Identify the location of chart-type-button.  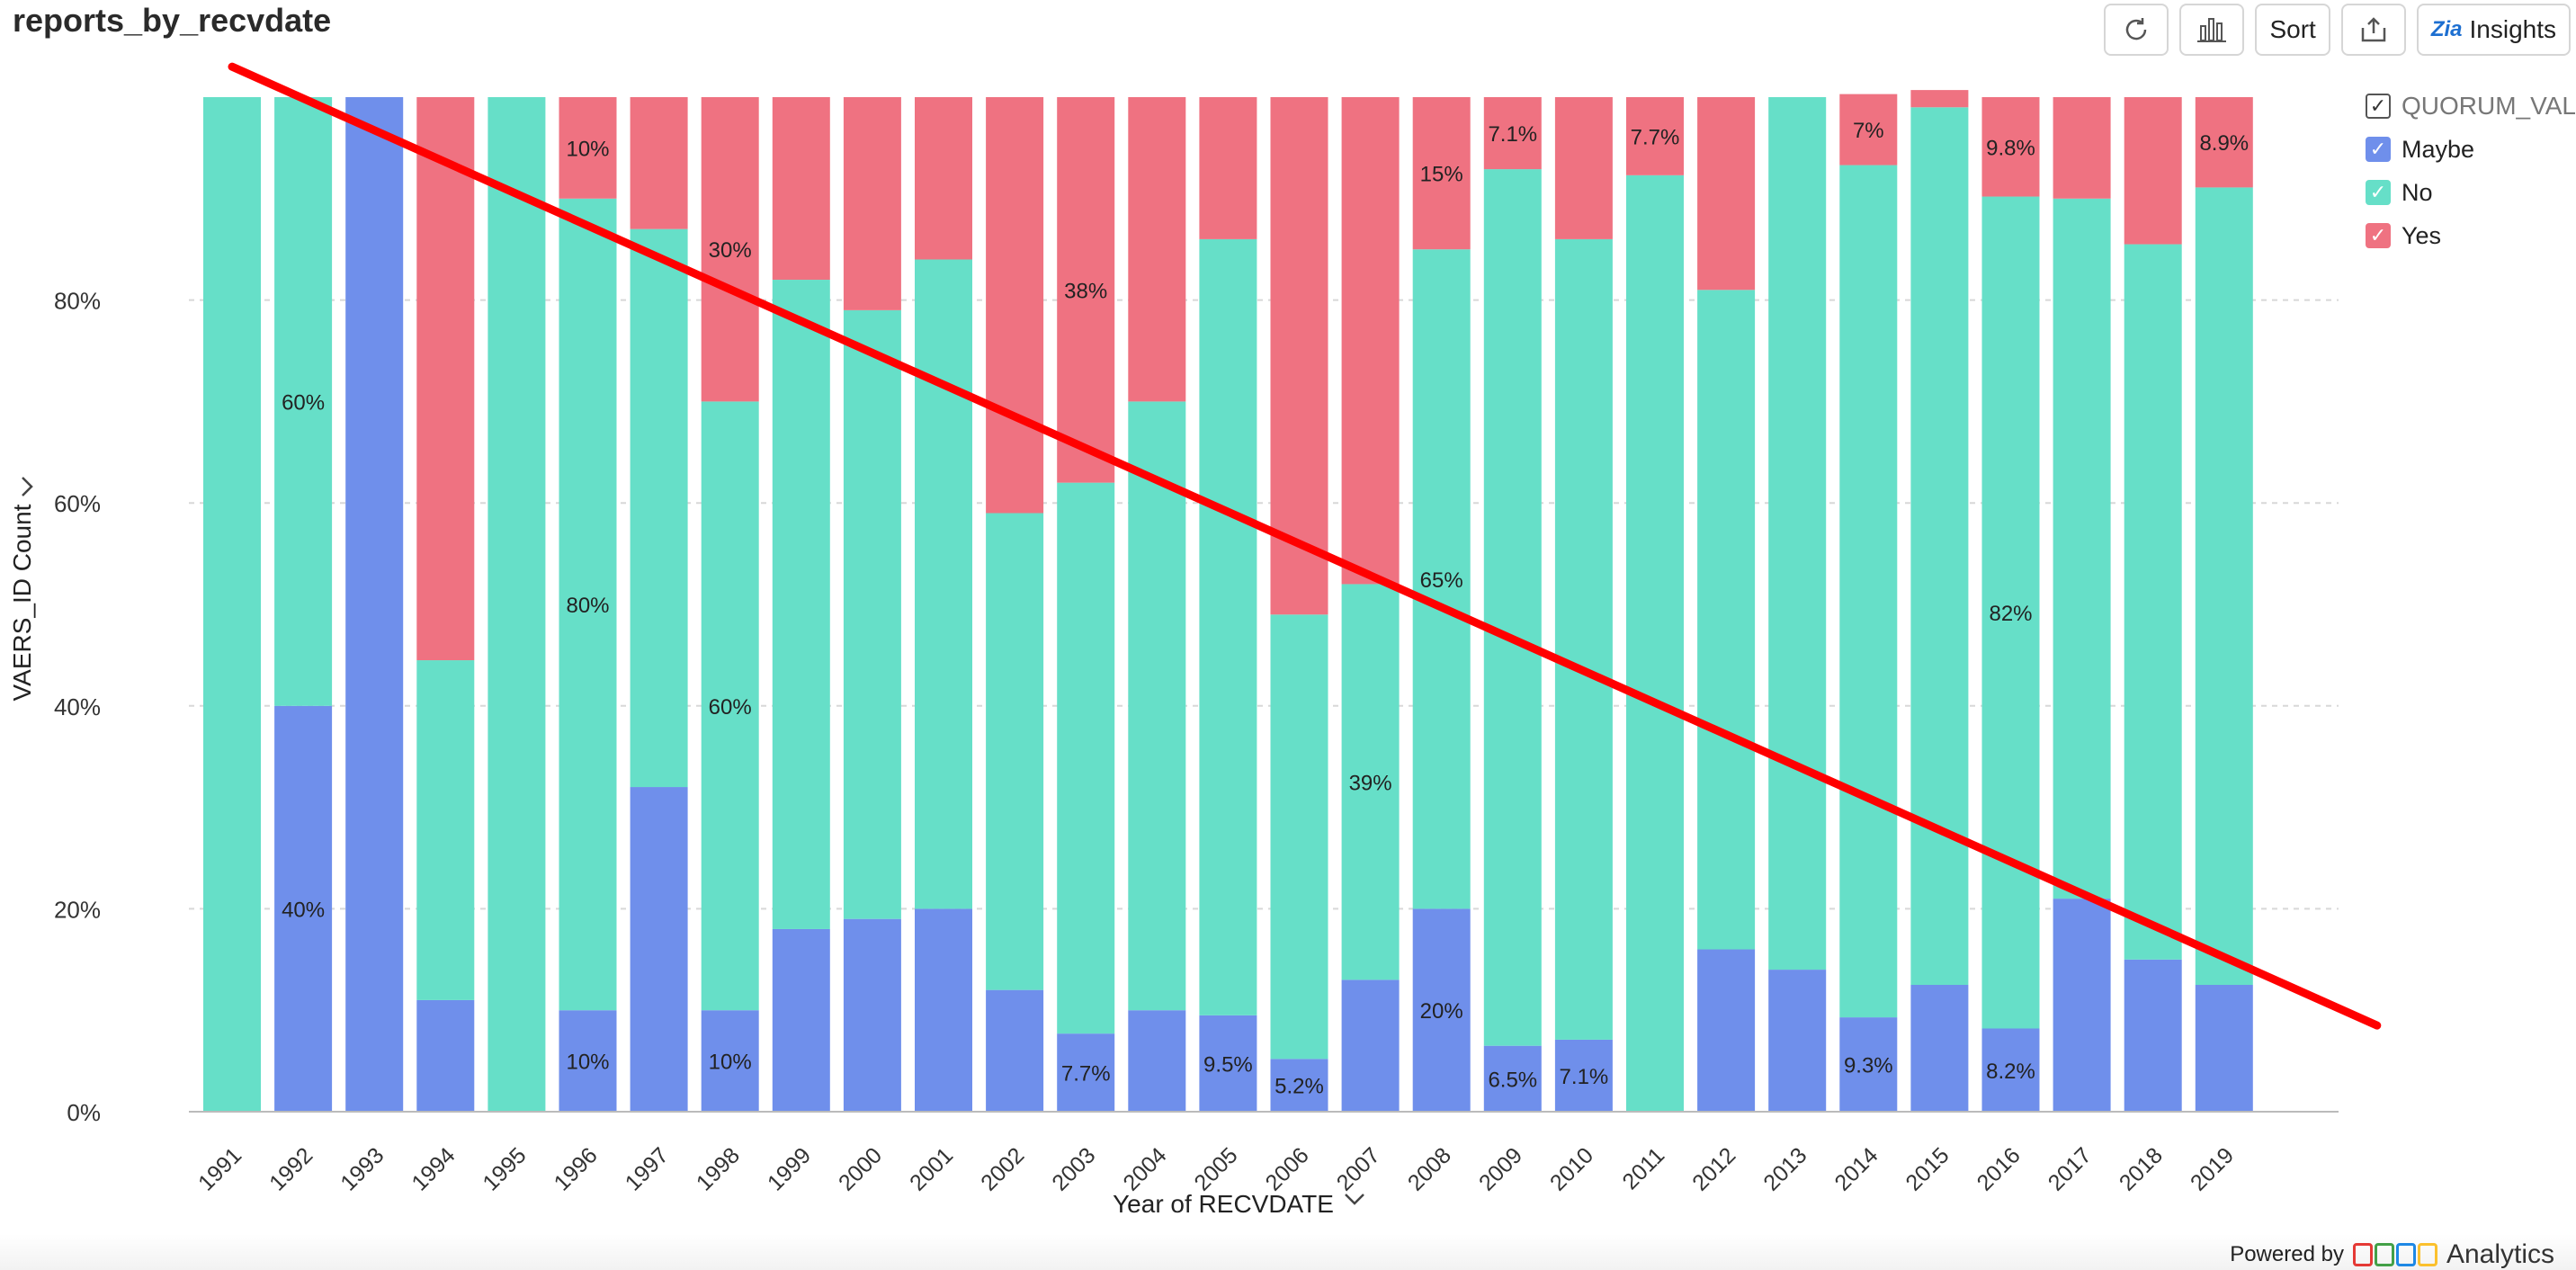
(2212, 30).